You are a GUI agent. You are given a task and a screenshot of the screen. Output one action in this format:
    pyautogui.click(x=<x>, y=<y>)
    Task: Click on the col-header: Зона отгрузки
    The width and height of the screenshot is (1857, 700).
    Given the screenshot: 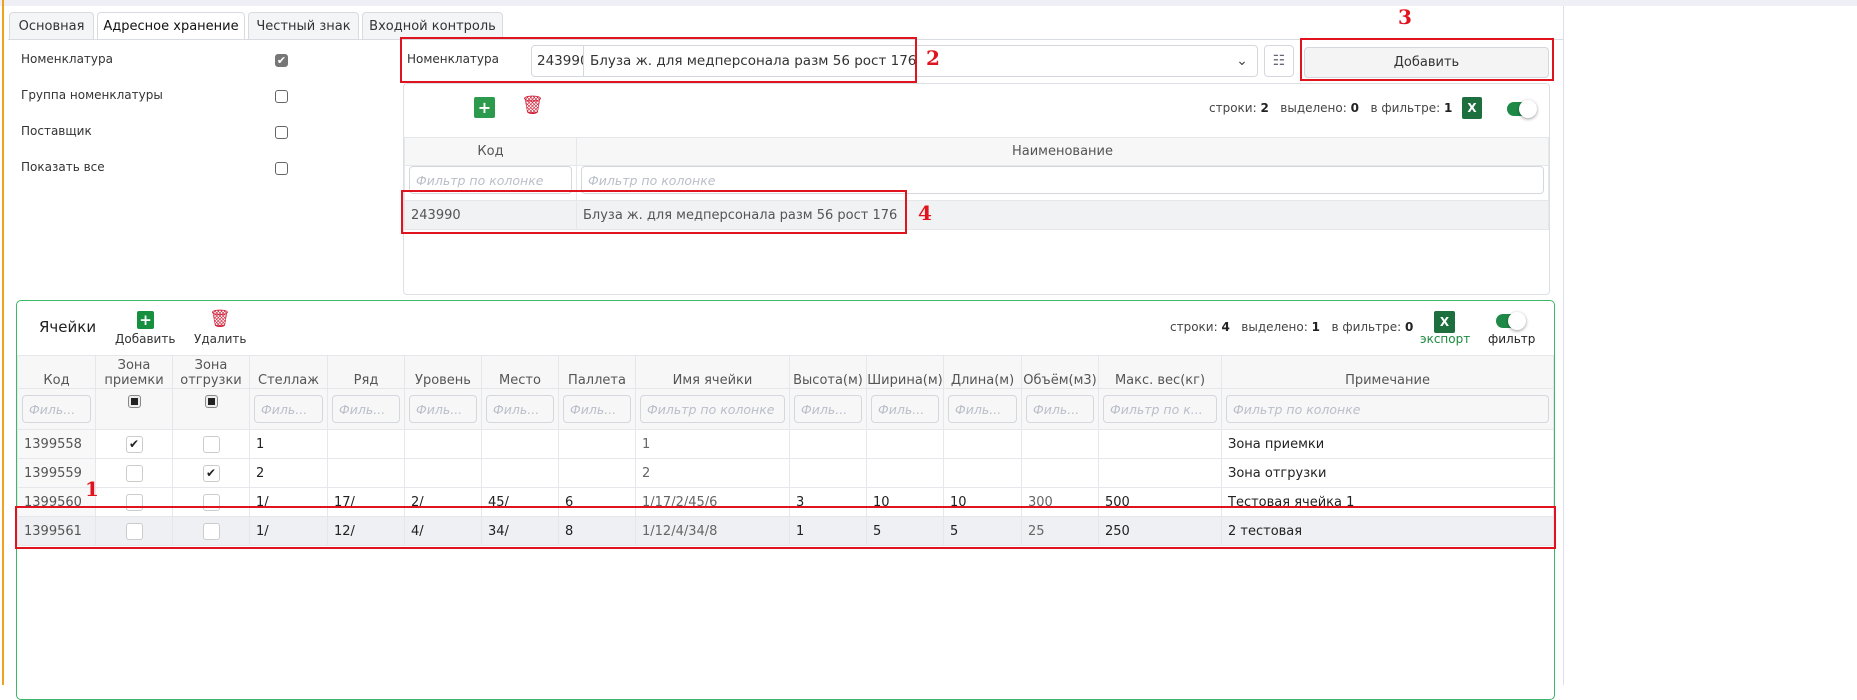 What is the action you would take?
    pyautogui.click(x=211, y=372)
    